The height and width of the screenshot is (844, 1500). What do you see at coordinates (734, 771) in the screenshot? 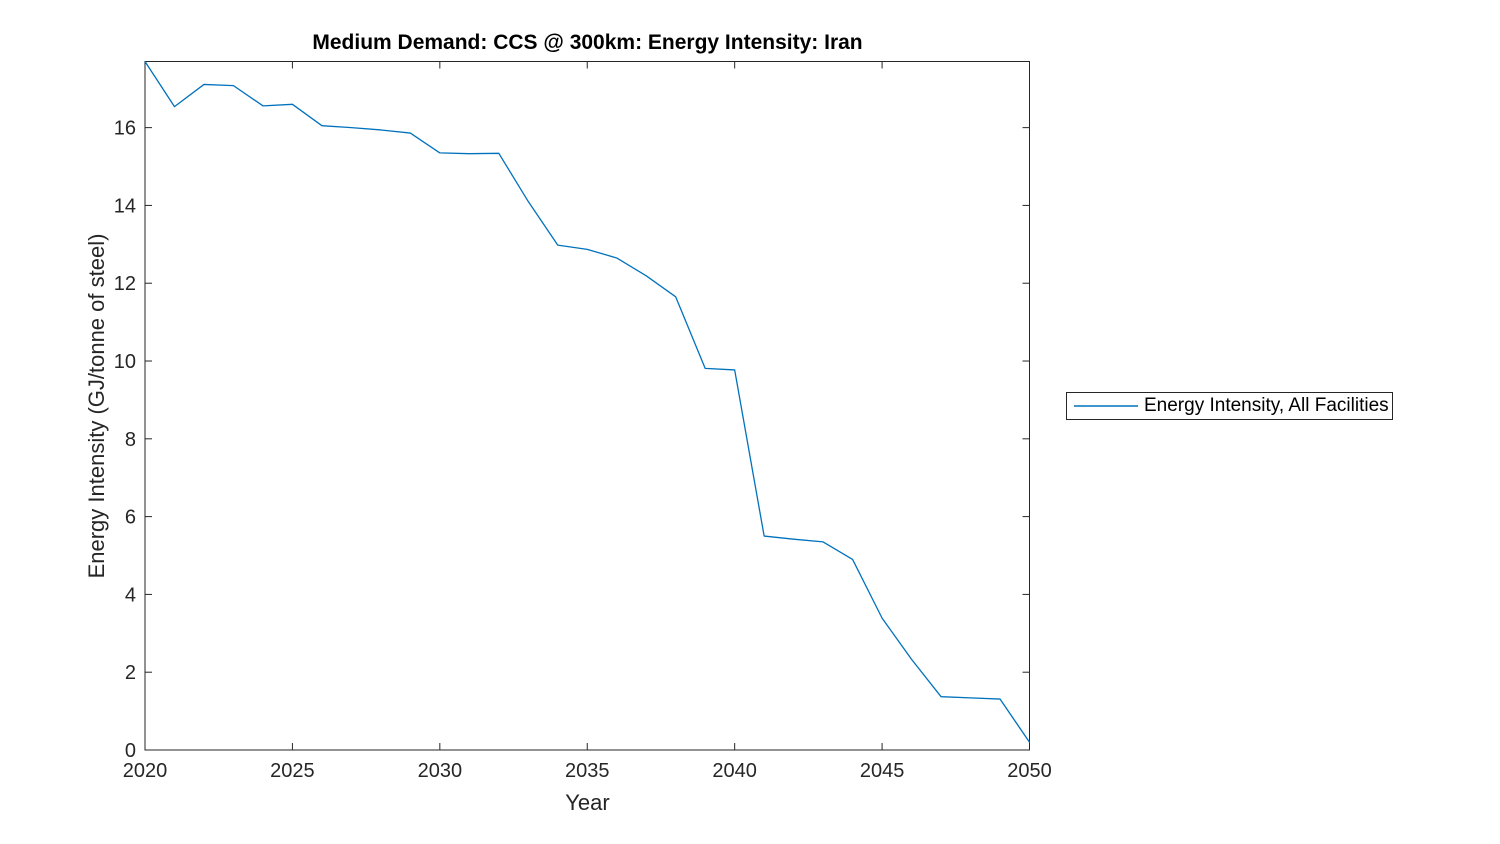
I see `x-tick-label: 2040` at bounding box center [734, 771].